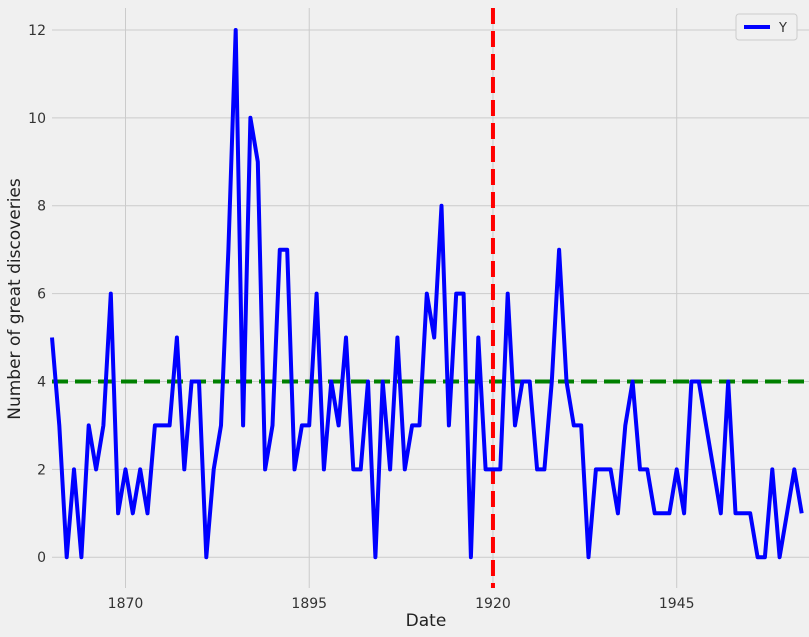 The image size is (809, 637). I want to click on y-tick-label: 12, so click(37, 31).